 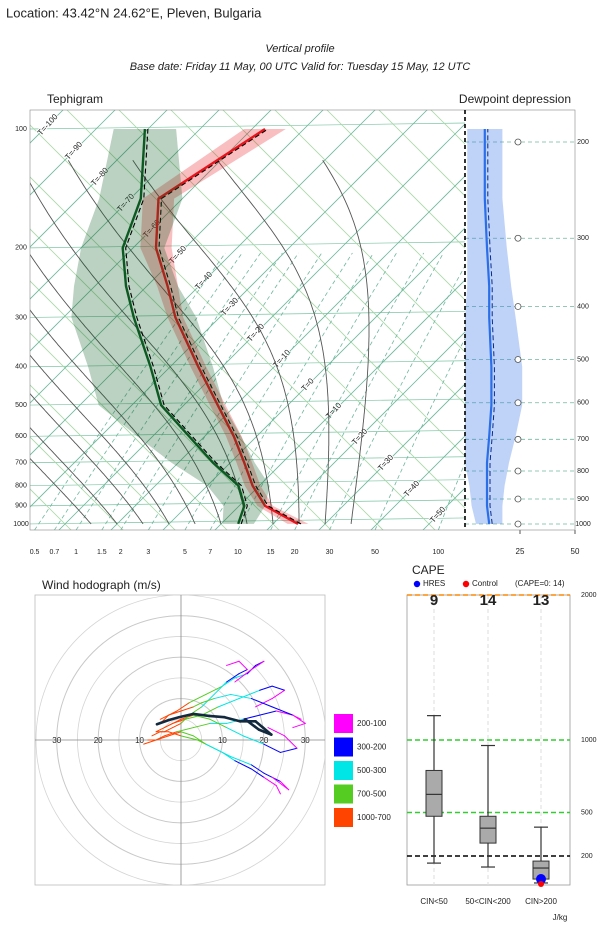 What do you see at coordinates (185, 552) in the screenshot?
I see `mixing-ratio-label: 5` at bounding box center [185, 552].